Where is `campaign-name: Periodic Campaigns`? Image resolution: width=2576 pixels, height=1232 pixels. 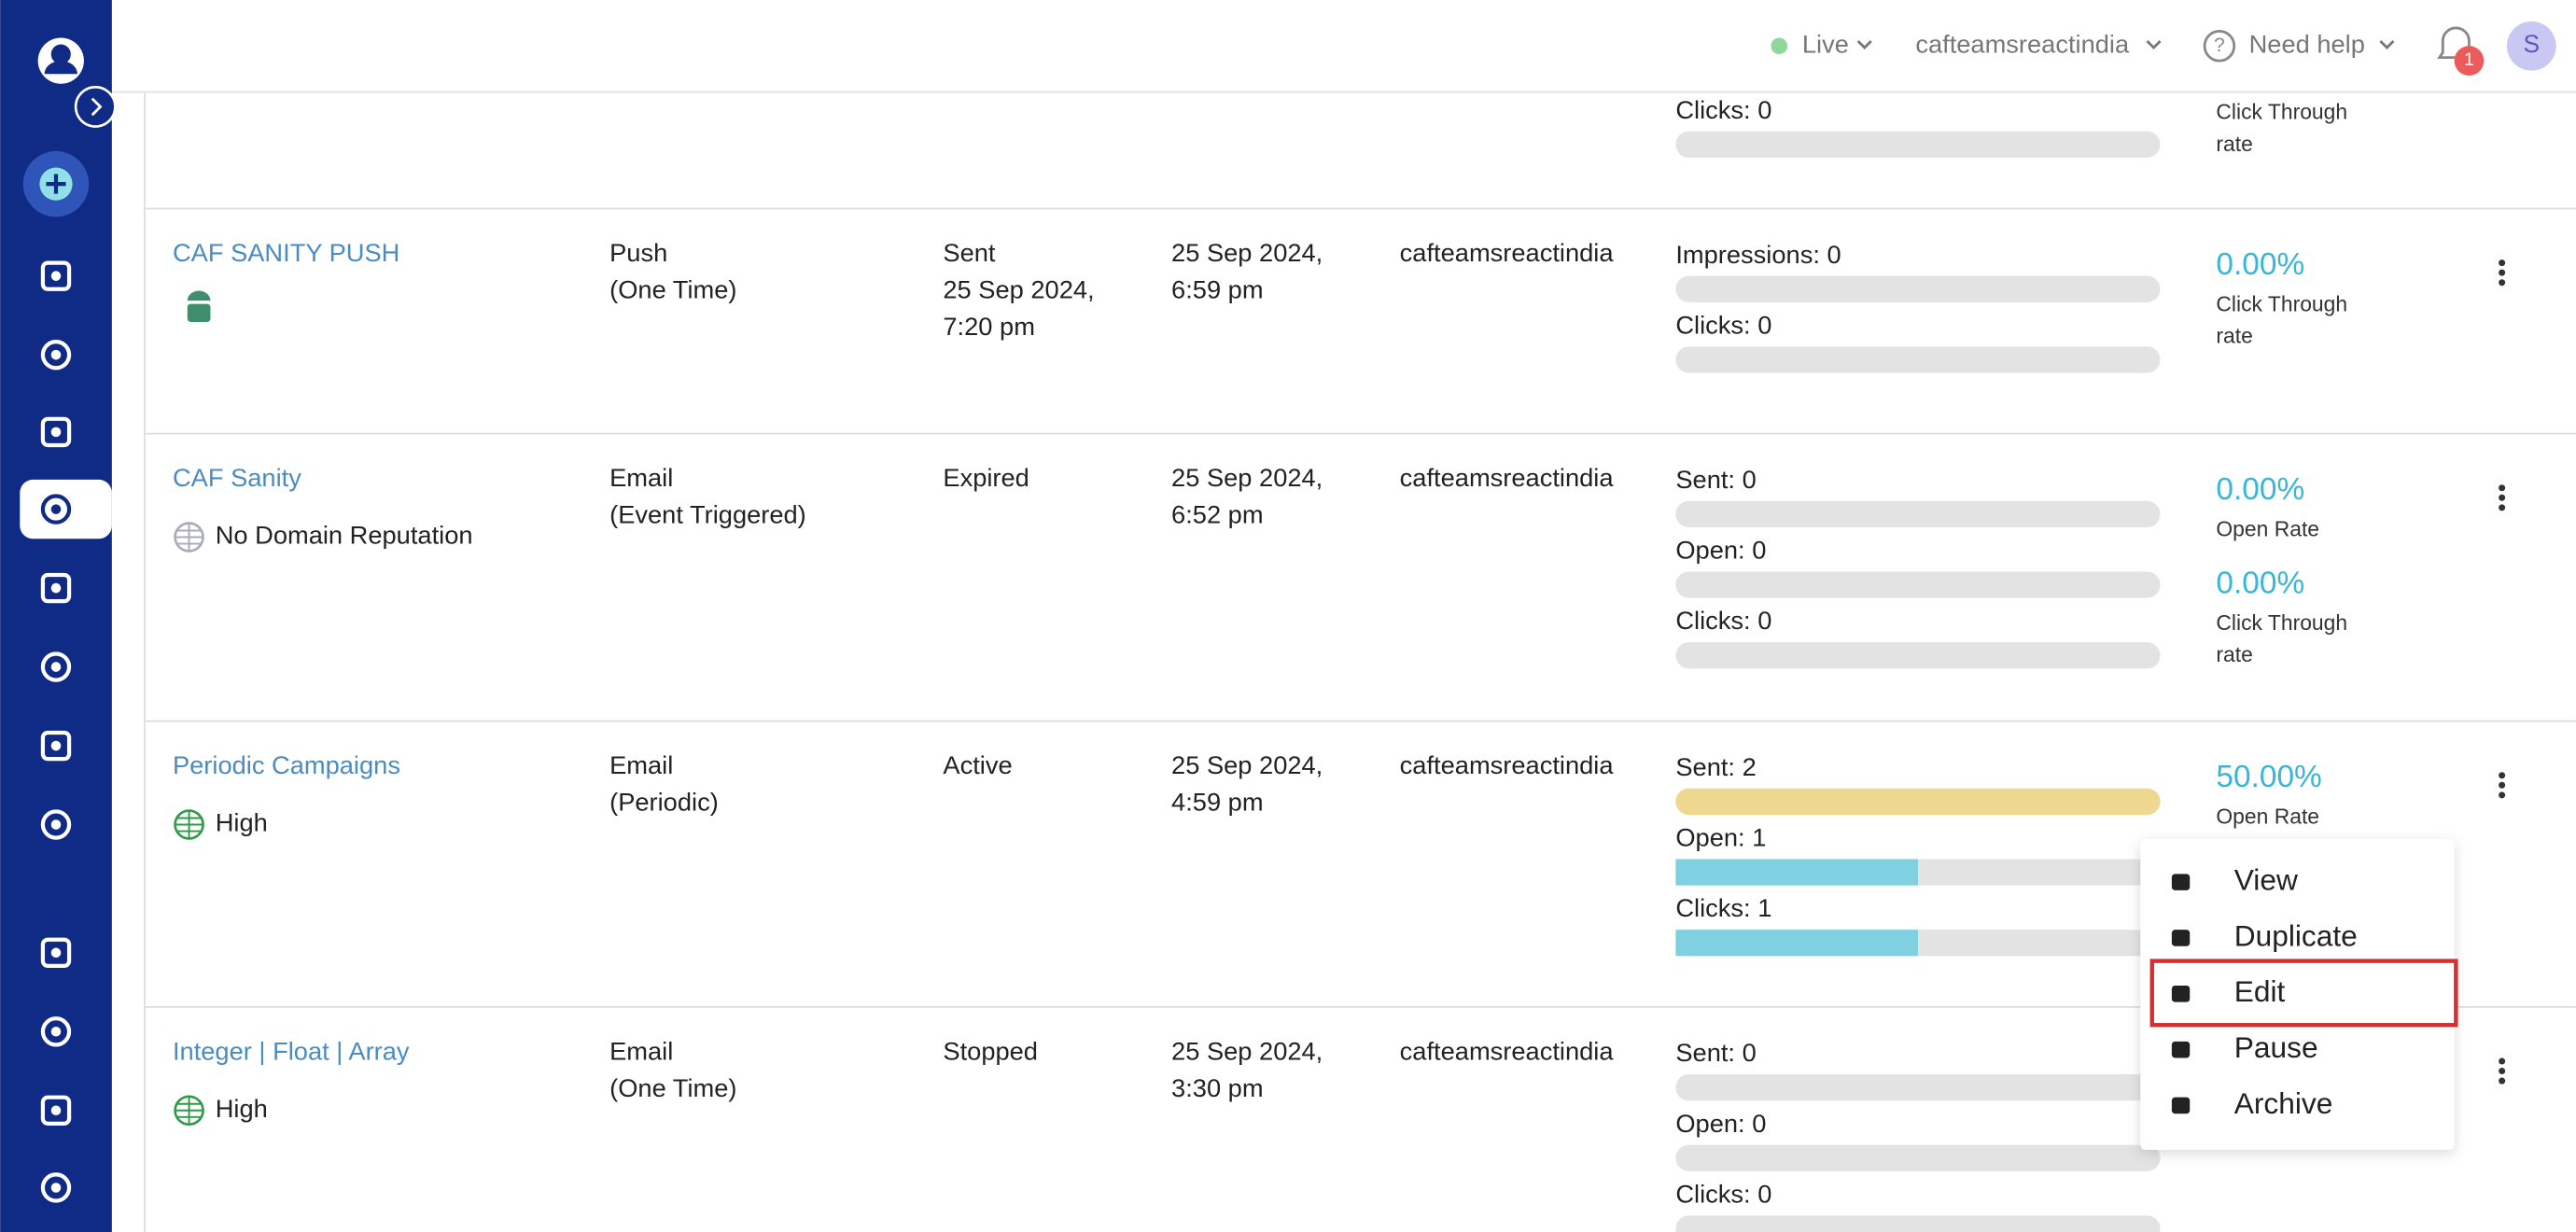
campaign-name: Periodic Campaigns is located at coordinates (286, 764).